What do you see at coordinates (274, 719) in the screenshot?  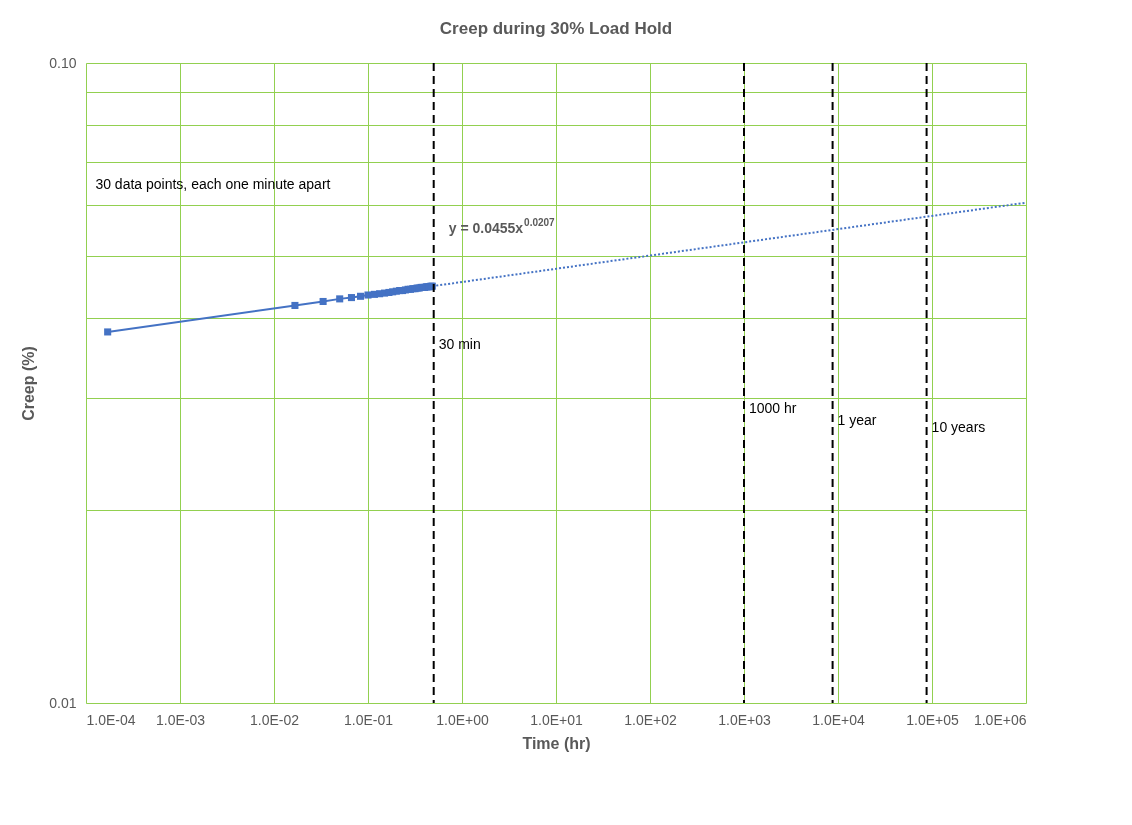 I see `x-tick-label: 1.0E-02` at bounding box center [274, 719].